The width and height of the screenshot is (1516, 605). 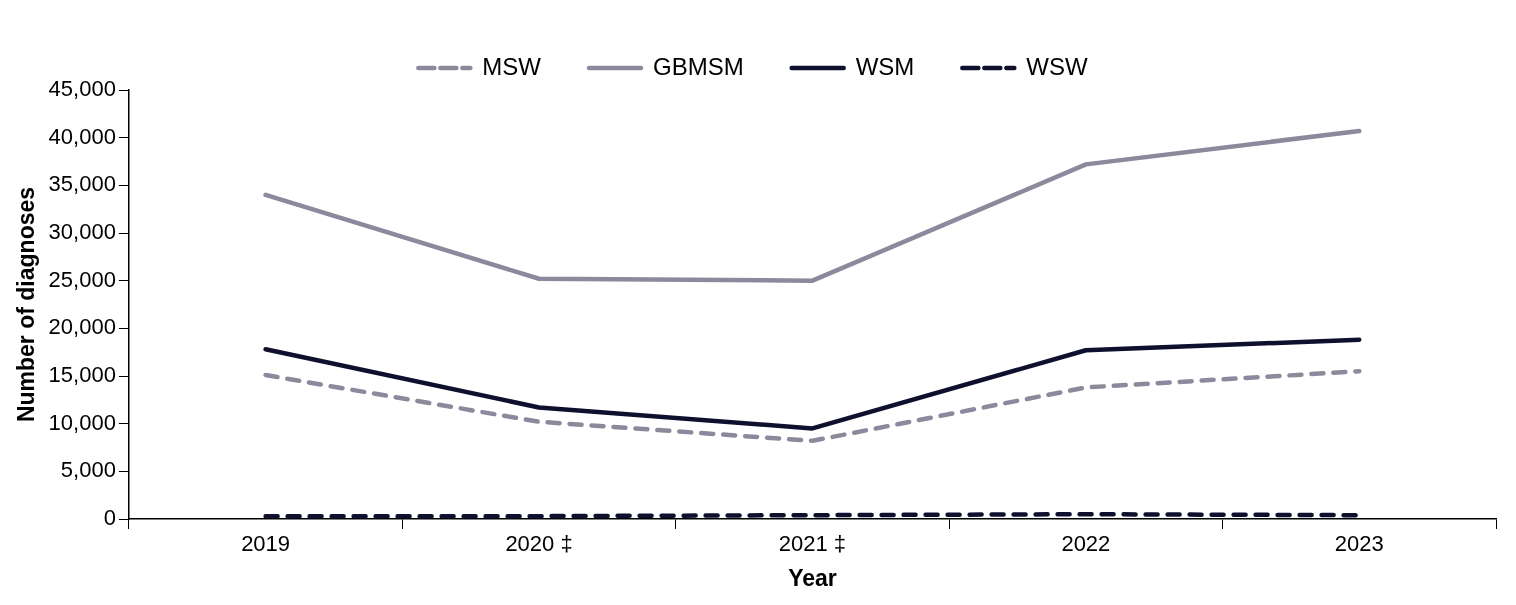 What do you see at coordinates (82, 232) in the screenshot?
I see `y-tick-label: 30,000` at bounding box center [82, 232].